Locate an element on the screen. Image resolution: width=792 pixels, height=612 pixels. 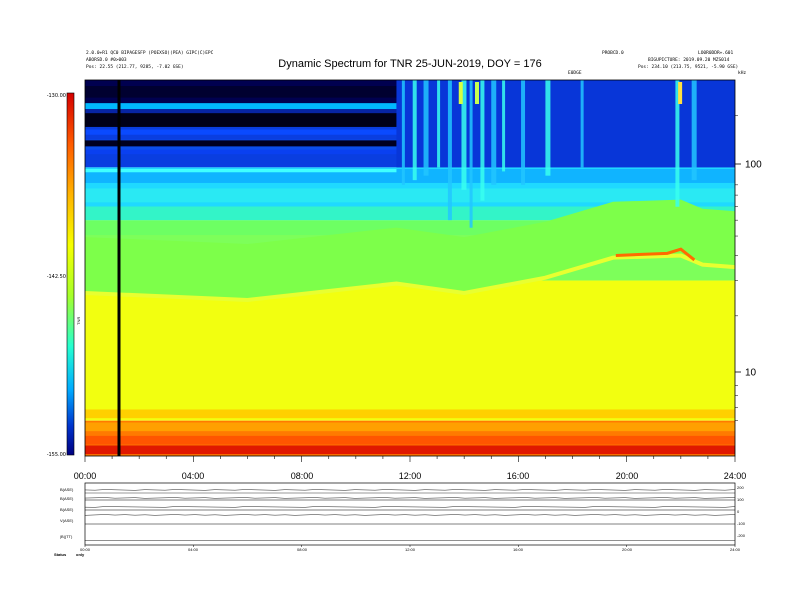
time-tick-label: 16:00 is located at coordinates (518, 476).